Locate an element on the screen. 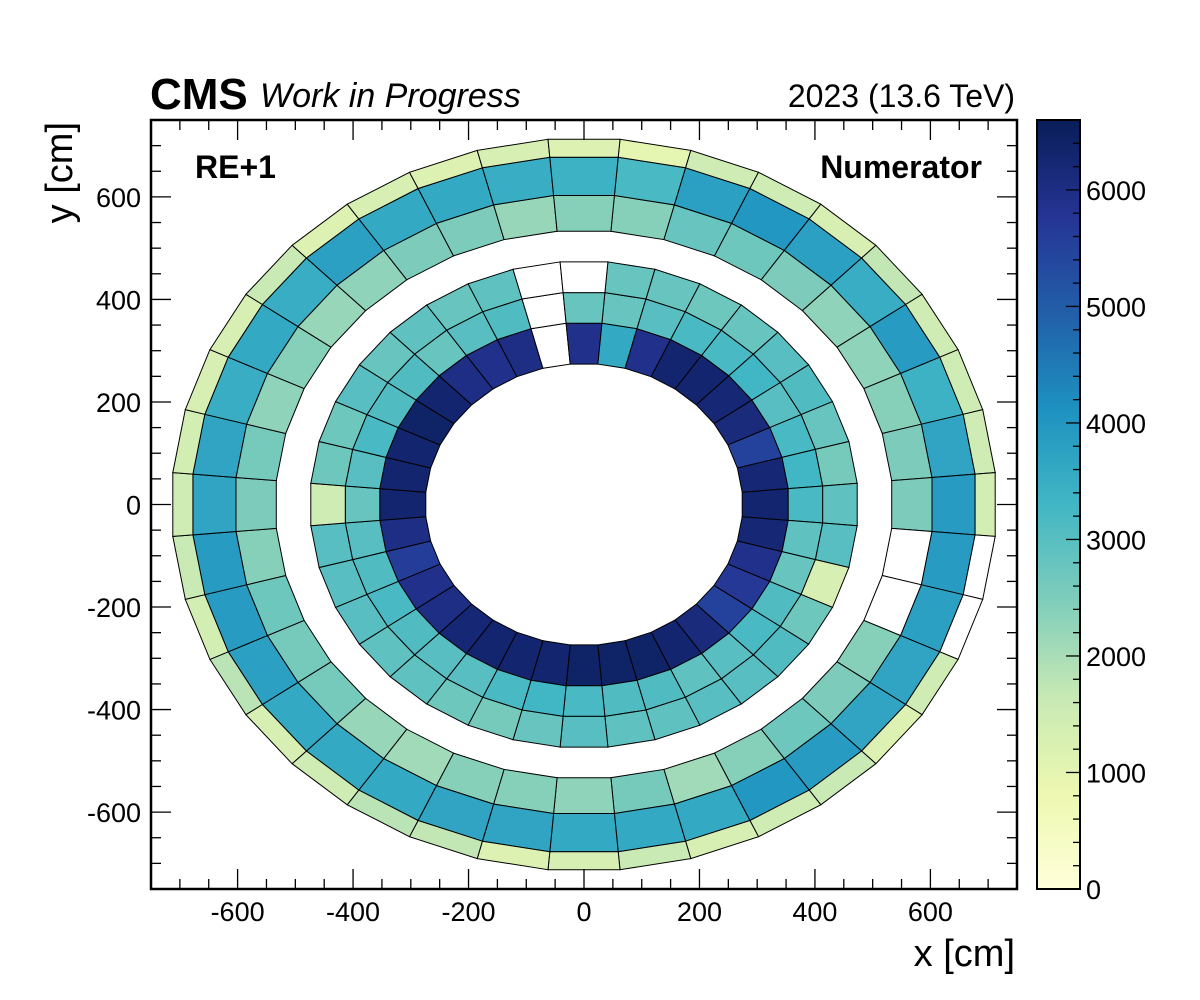  y-tick-label: -200 is located at coordinates (114, 608).